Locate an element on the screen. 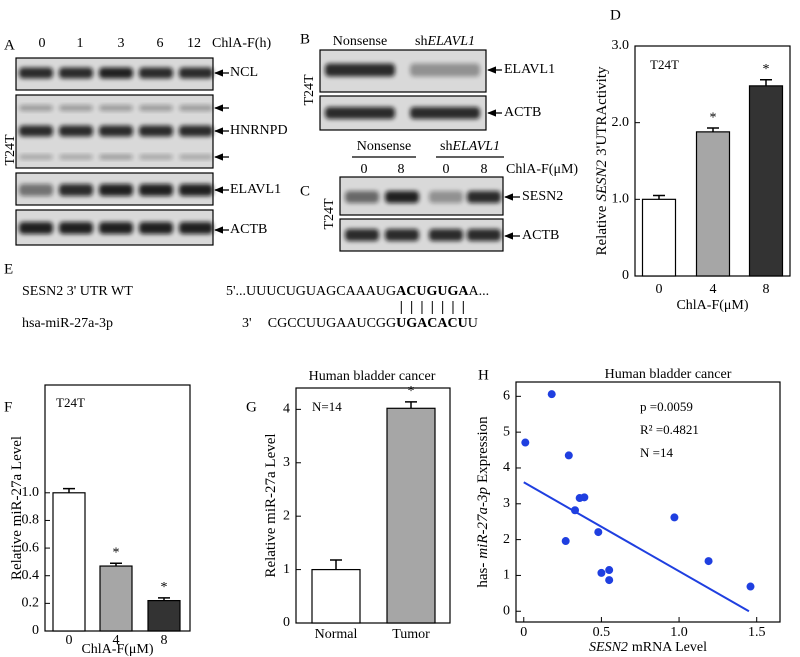 Image resolution: width=800 pixels, height=657 pixels. sequence-part: U is located at coordinates (473, 323).